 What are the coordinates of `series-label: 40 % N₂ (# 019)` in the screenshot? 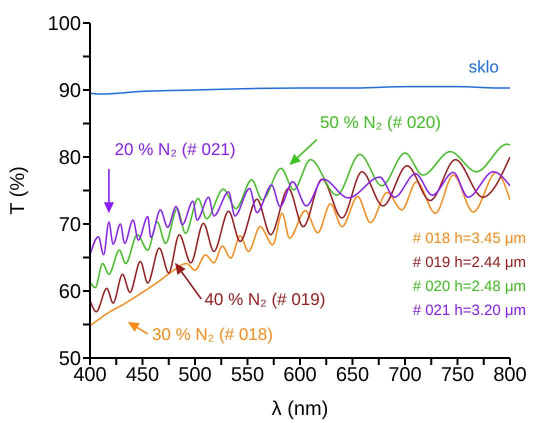 It's located at (265, 300).